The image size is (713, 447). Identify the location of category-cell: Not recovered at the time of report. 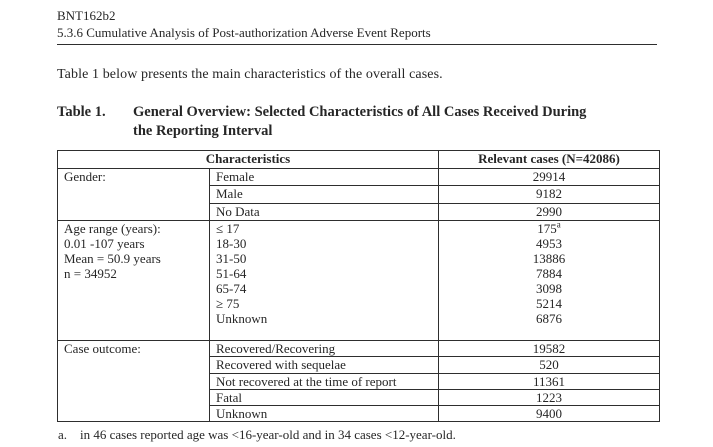
(324, 381).